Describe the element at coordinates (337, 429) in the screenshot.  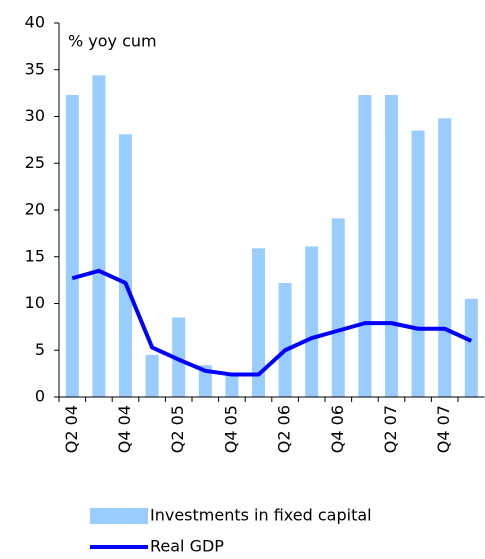
I see `x-tick-label: Q4 06` at that location.